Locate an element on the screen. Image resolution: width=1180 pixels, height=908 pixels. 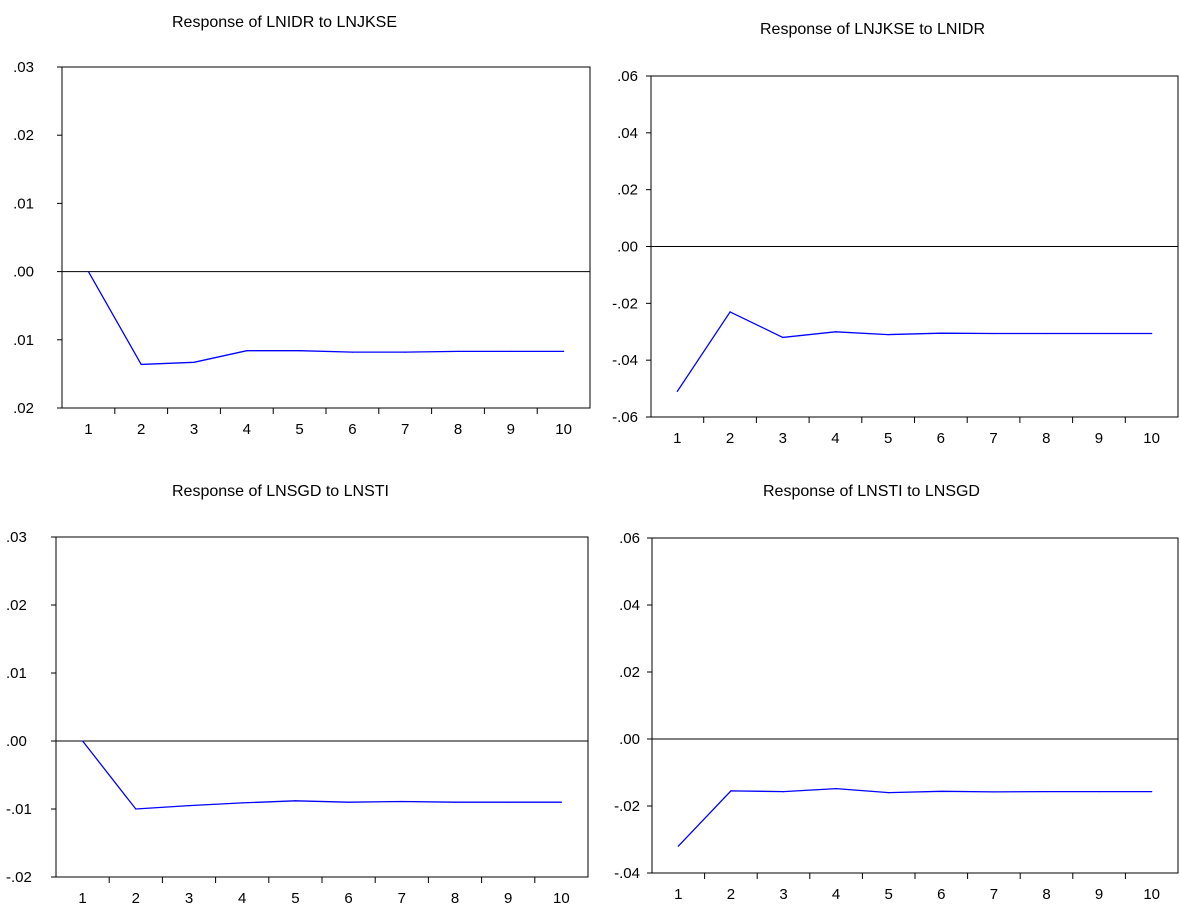
chart-title: Response of LNSTI to LNSGD is located at coordinates (871, 491).